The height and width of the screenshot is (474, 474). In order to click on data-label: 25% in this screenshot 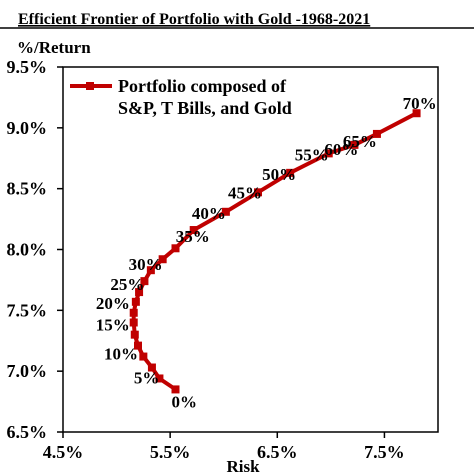, I will do `click(127, 284)`.